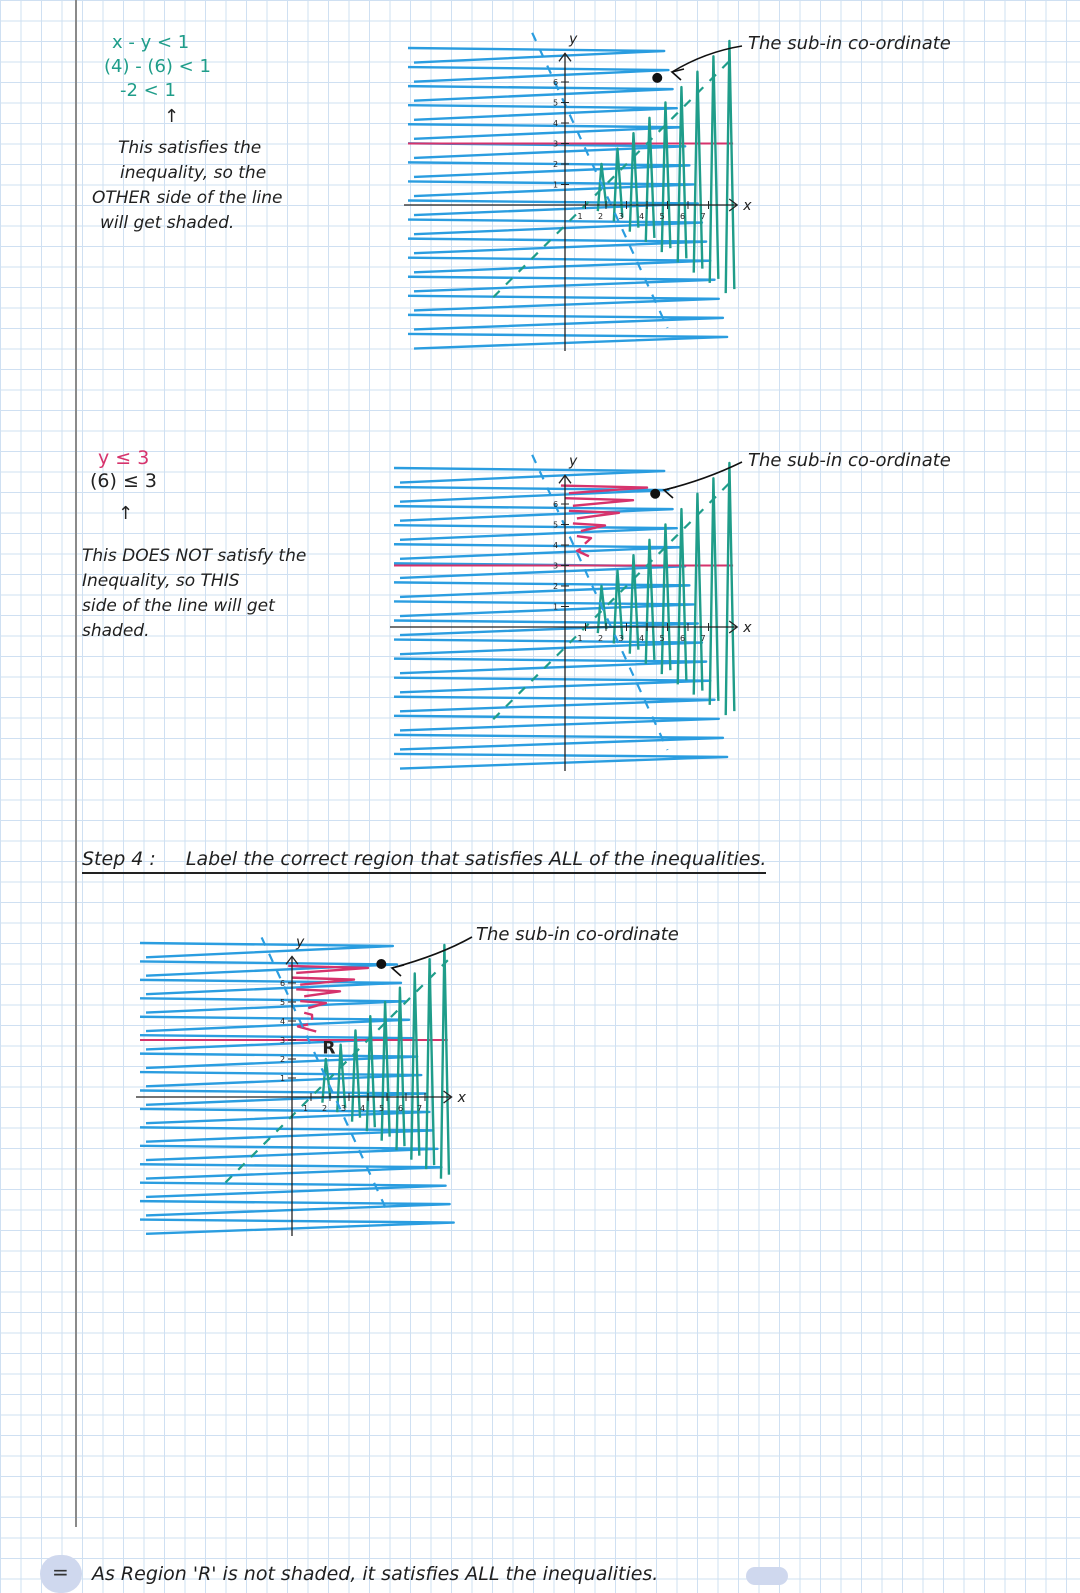 The height and width of the screenshot is (1593, 1080). What do you see at coordinates (849, 43) in the screenshot?
I see `callout-1: The sub-in co-ordinate` at bounding box center [849, 43].